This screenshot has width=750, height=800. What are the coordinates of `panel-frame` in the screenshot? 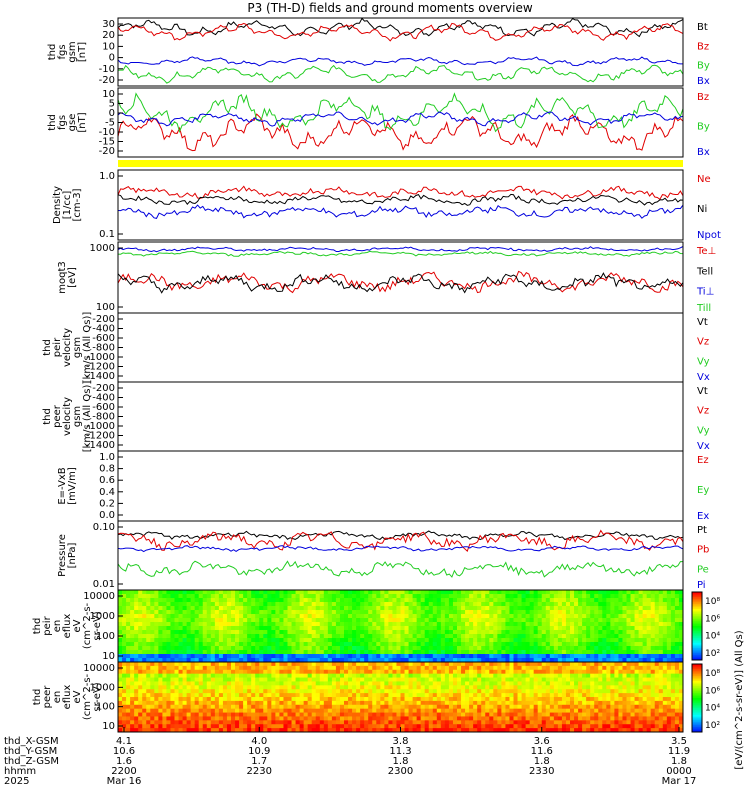 It's located at (400, 52).